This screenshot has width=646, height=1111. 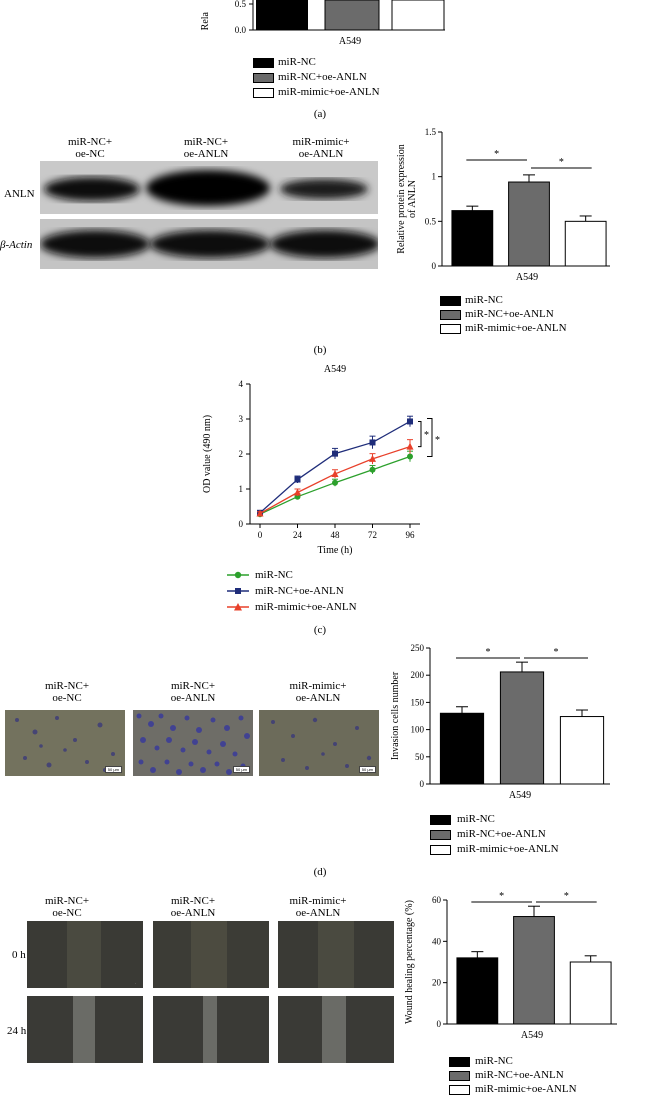 What do you see at coordinates (431, 221) in the screenshot?
I see `ytick-label: 0.5` at bounding box center [431, 221].